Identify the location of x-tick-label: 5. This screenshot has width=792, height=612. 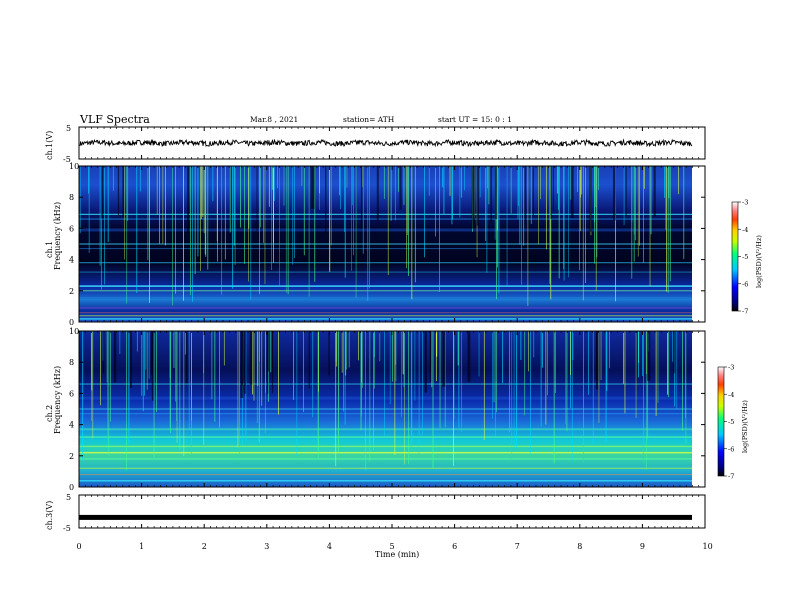
(392, 546).